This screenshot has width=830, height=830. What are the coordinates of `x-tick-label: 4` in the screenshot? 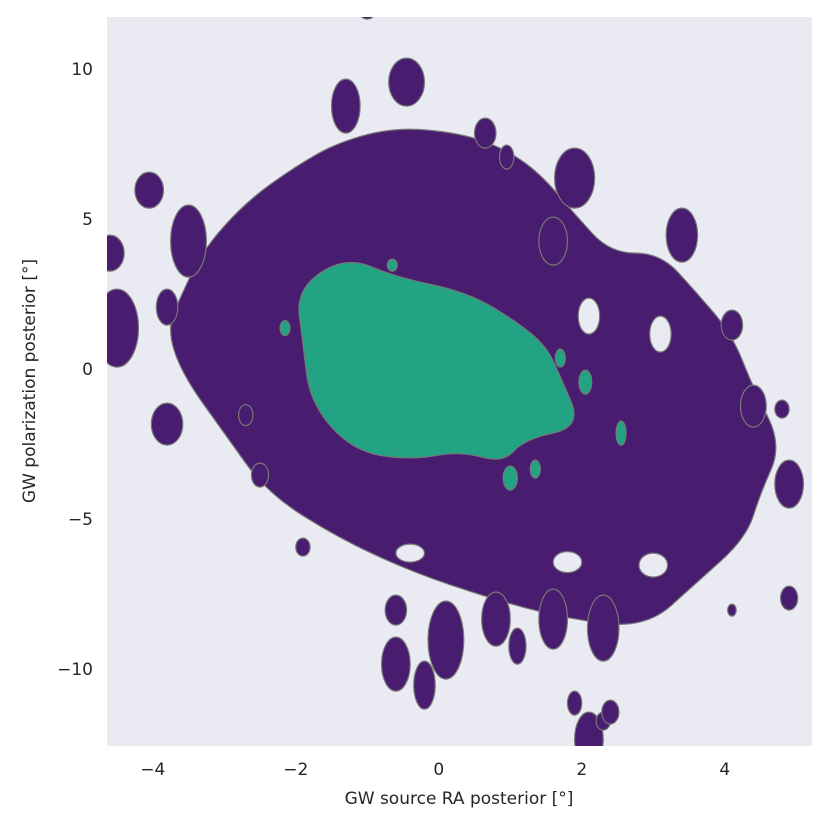 It's located at (724, 770).